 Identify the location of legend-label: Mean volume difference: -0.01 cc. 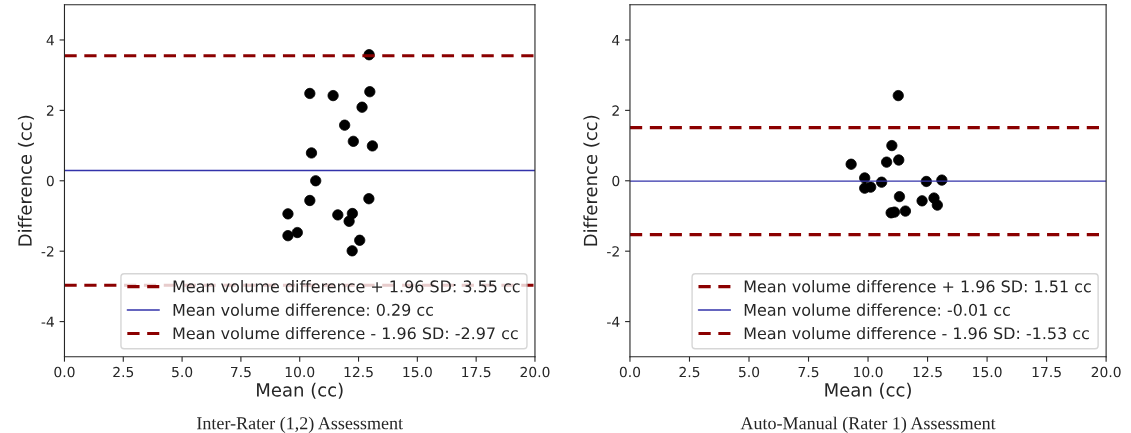
(877, 309).